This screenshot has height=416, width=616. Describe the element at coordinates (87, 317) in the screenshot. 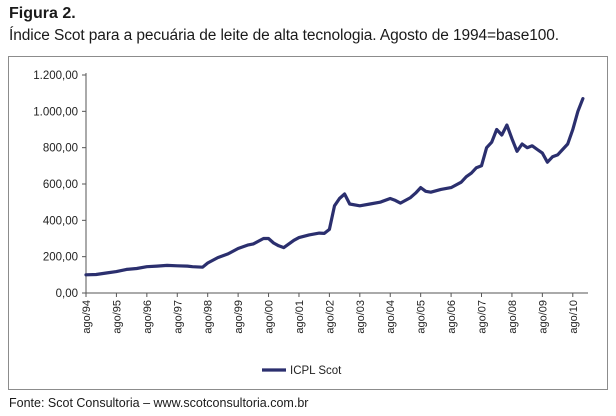

I see `x-tick-label: ago/94` at that location.